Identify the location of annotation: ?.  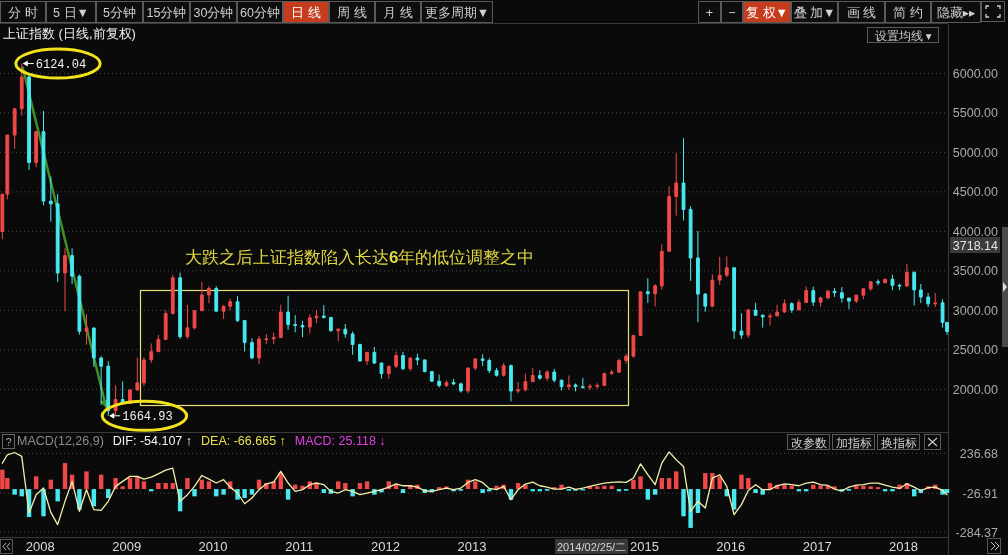
(8, 442).